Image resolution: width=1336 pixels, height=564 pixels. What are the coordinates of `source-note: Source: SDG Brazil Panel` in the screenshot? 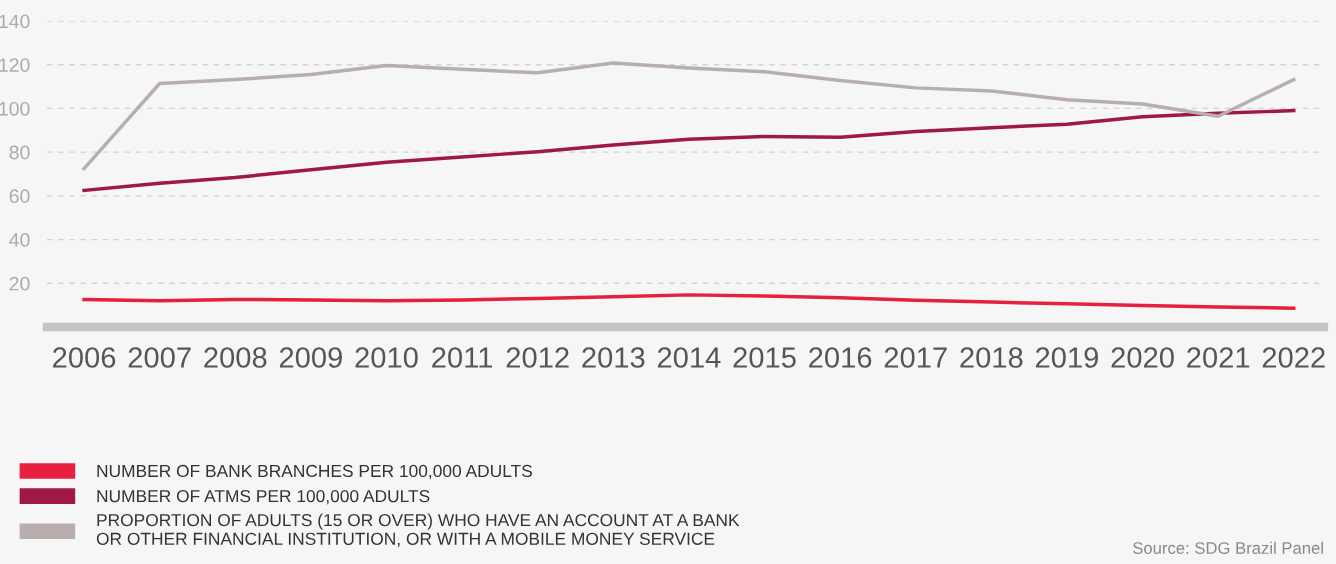 It's located at (1228, 547).